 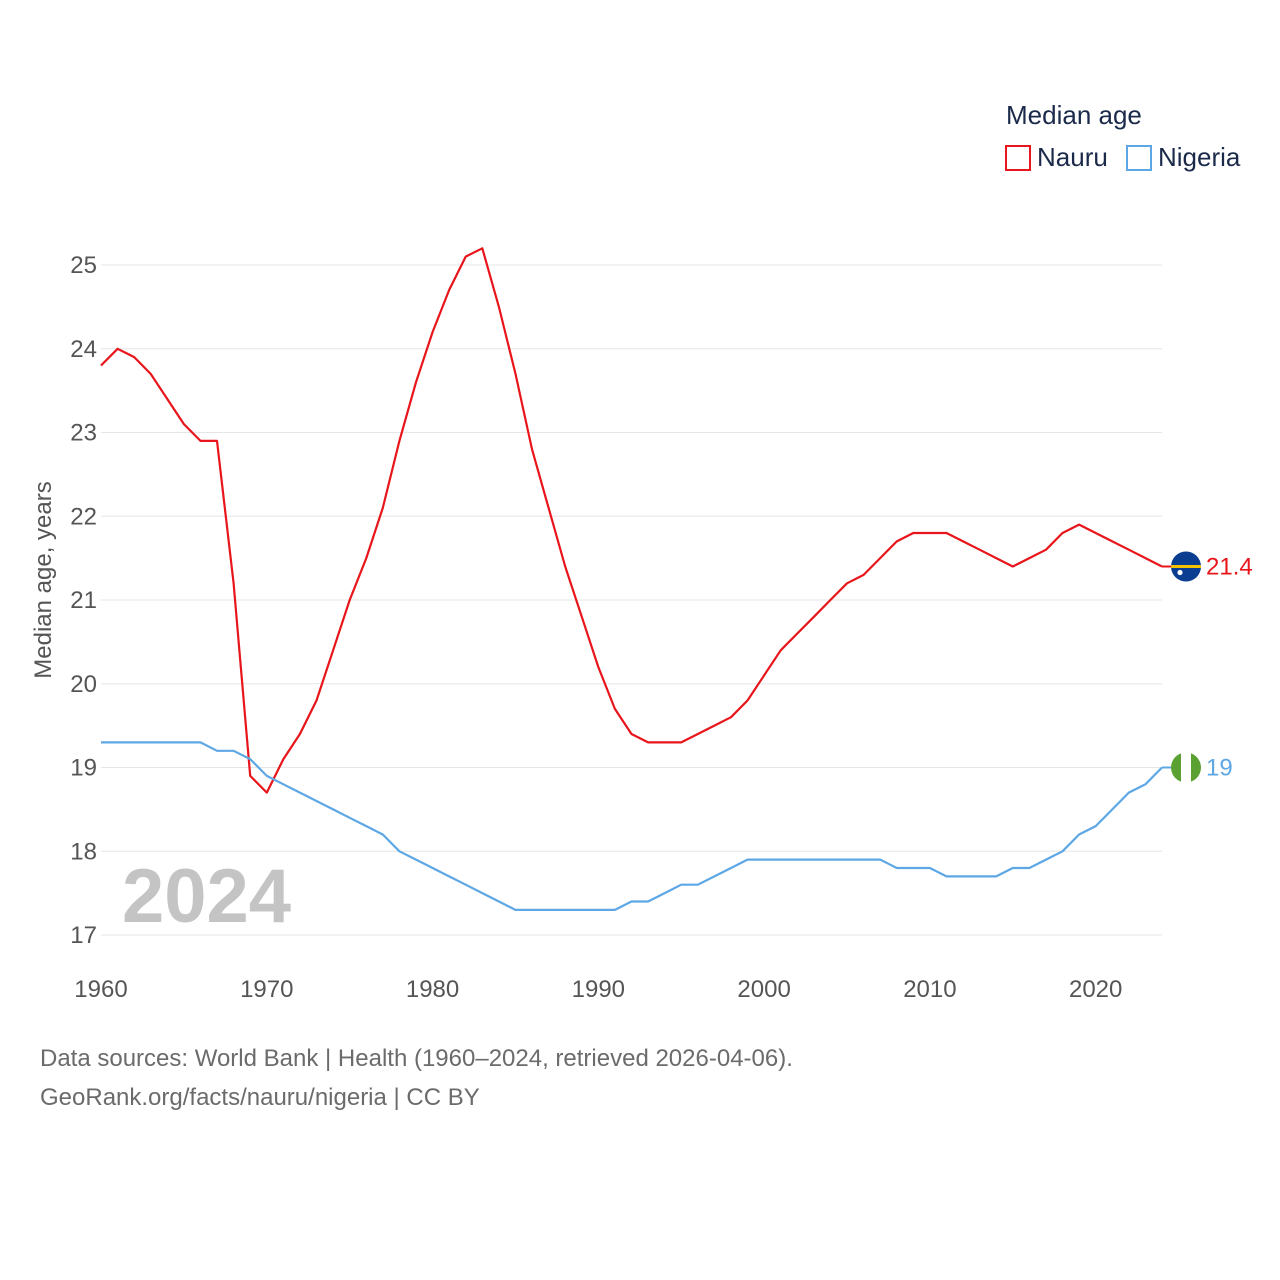 What do you see at coordinates (763, 989) in the screenshot?
I see `x-tick-label-2000: 2000` at bounding box center [763, 989].